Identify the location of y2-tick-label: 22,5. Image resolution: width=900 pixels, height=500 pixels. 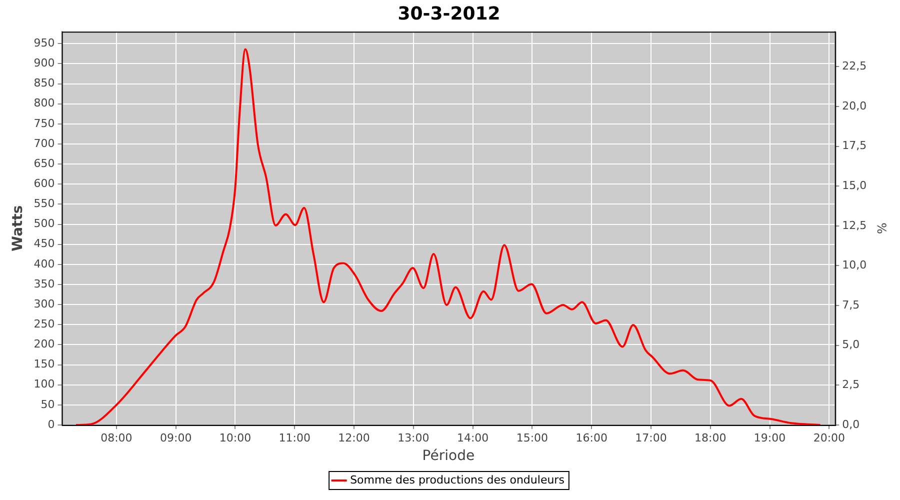
(854, 66).